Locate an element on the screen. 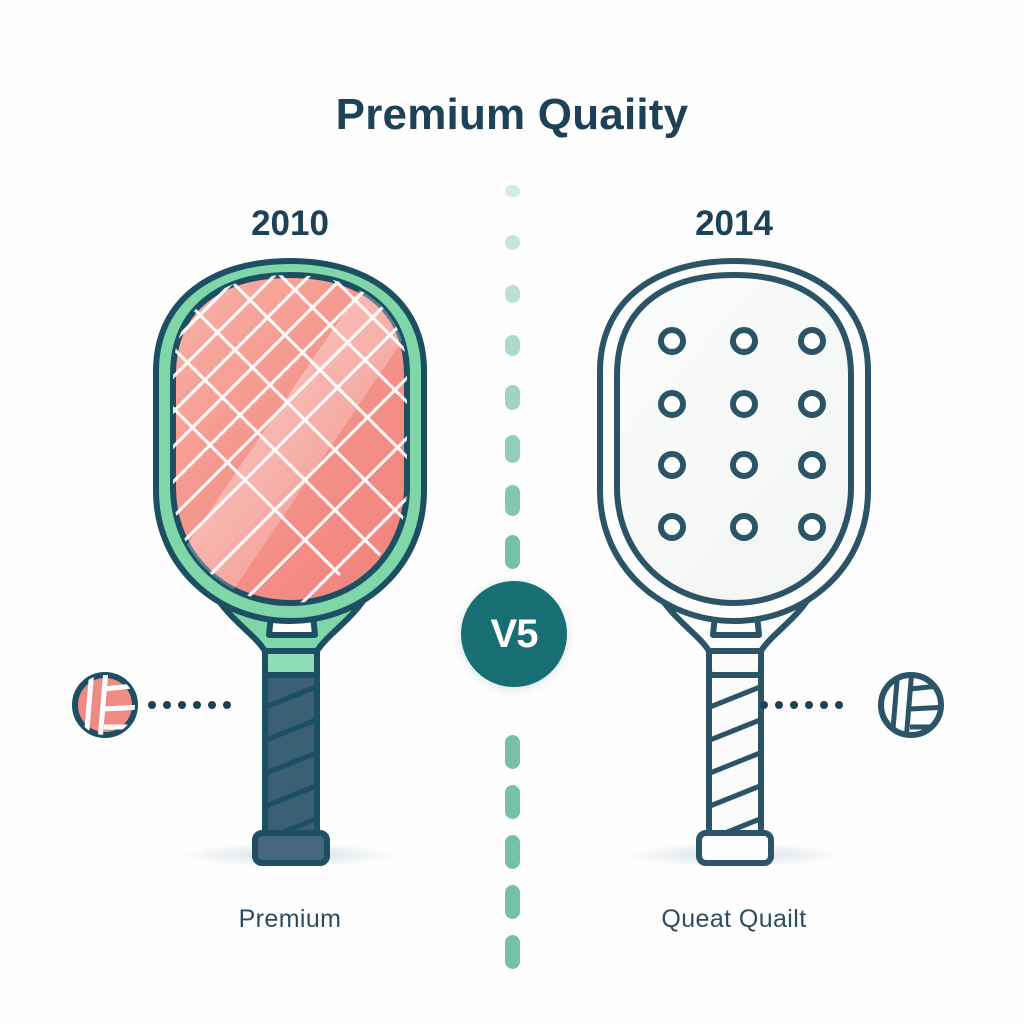  ball-group-left is located at coordinates (150, 707).